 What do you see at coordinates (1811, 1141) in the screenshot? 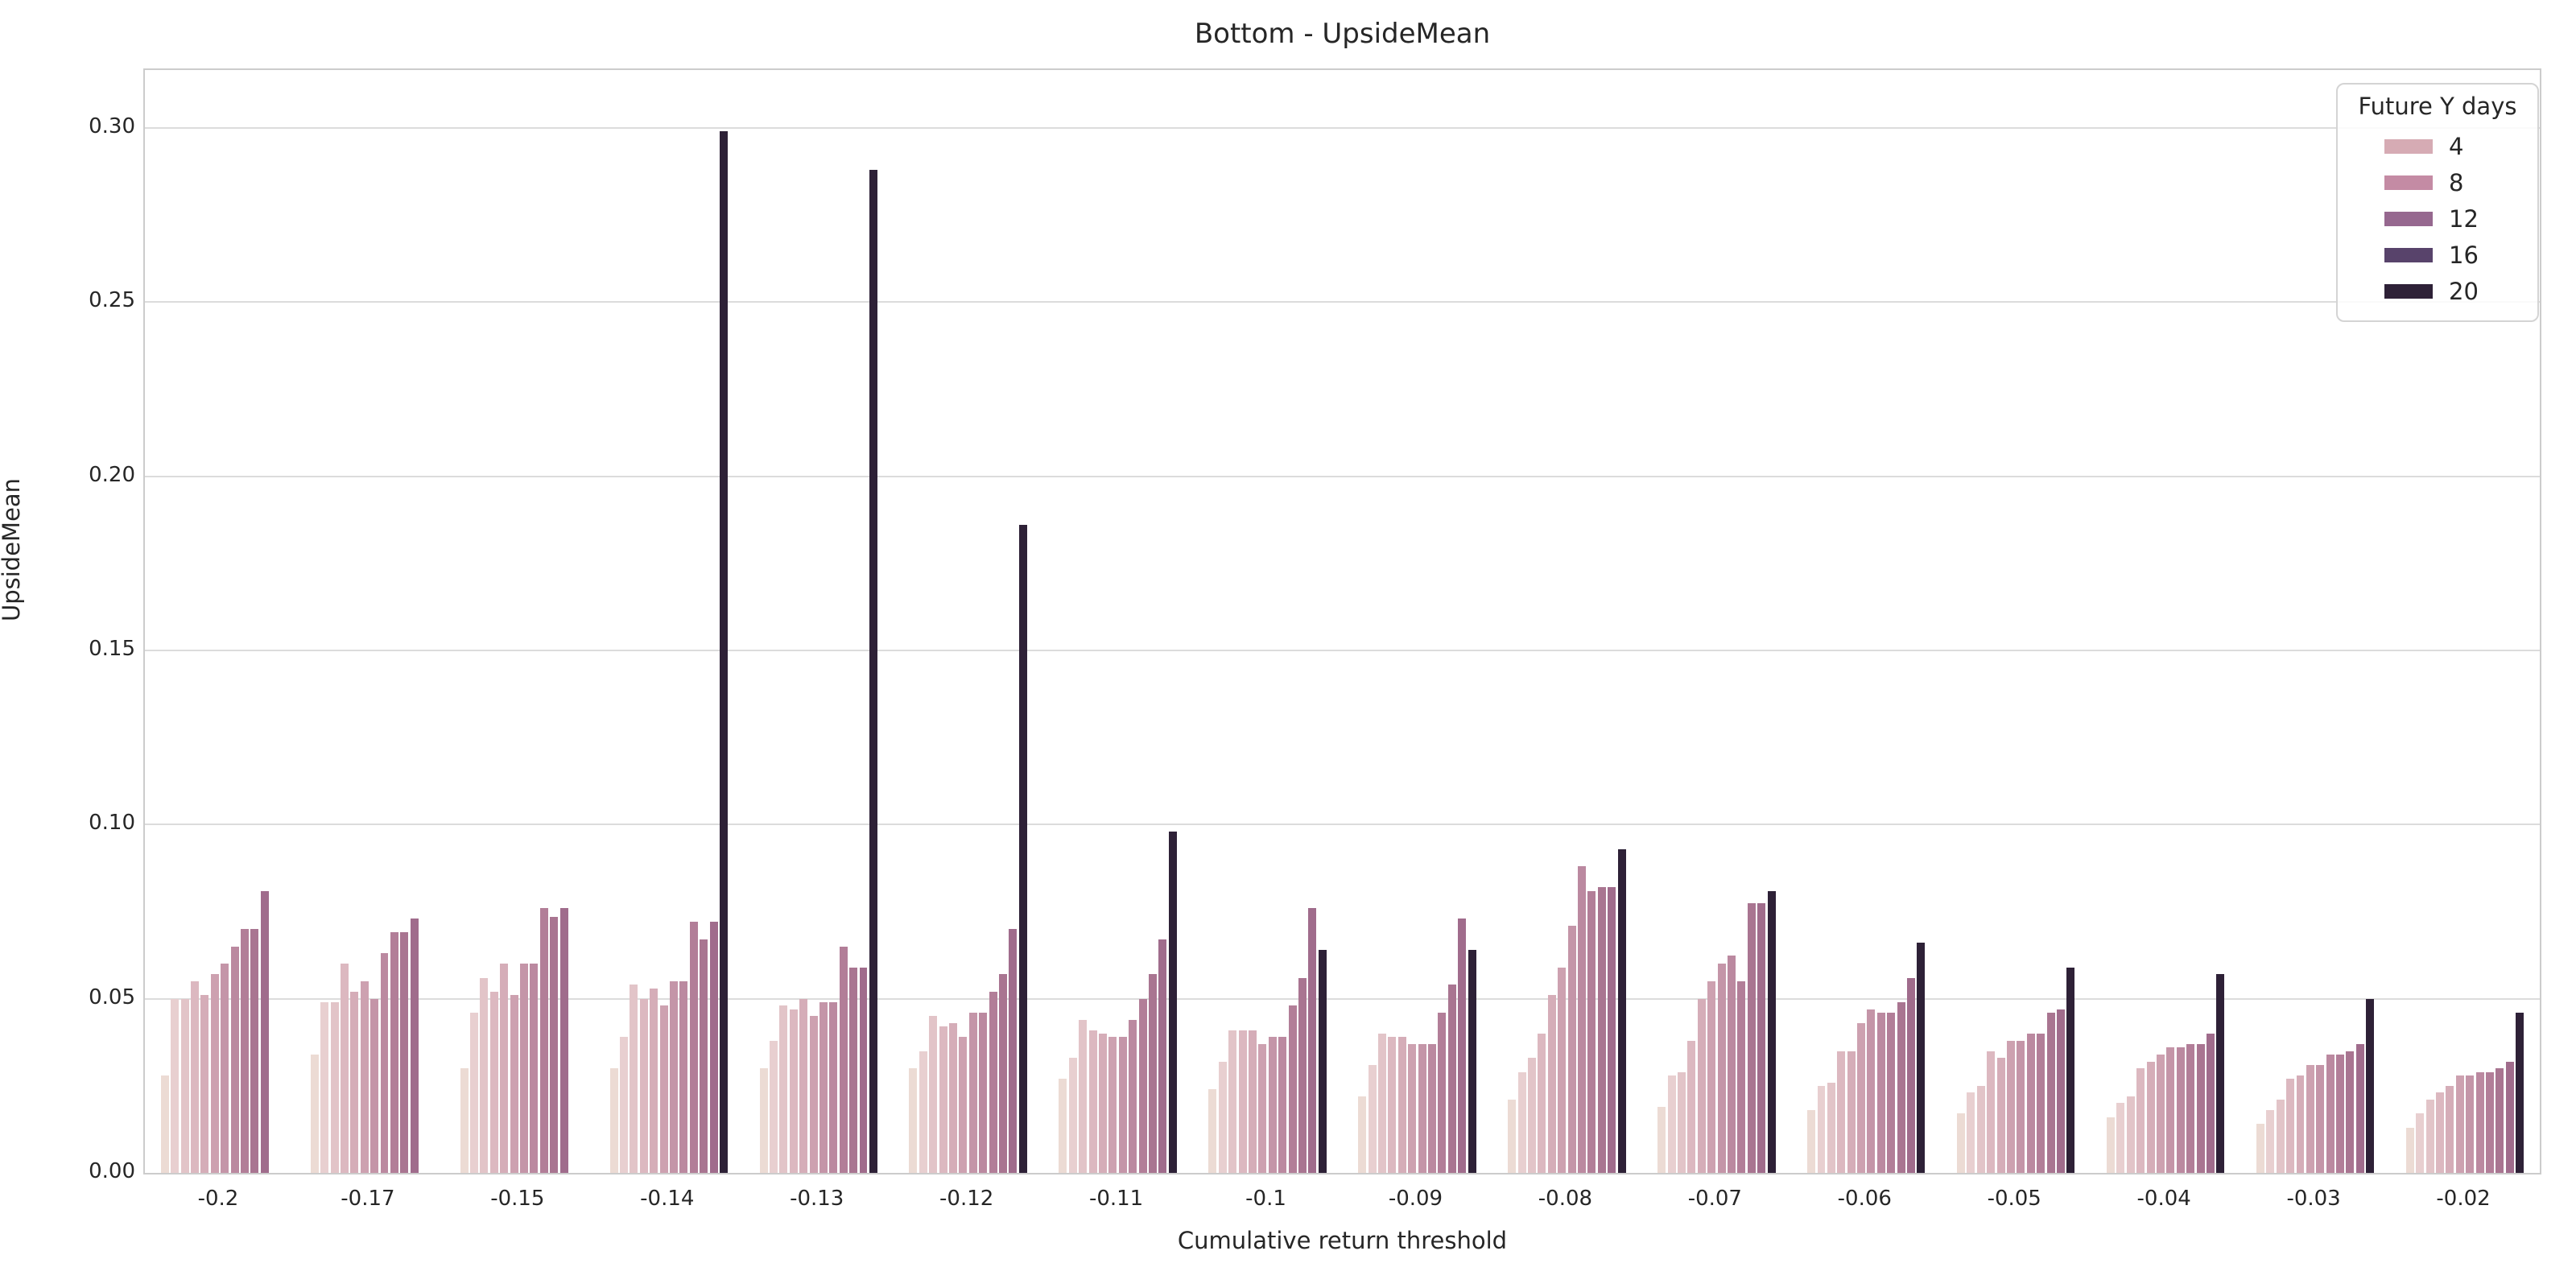
I see `bar--0.06-slot1` at bounding box center [1811, 1141].